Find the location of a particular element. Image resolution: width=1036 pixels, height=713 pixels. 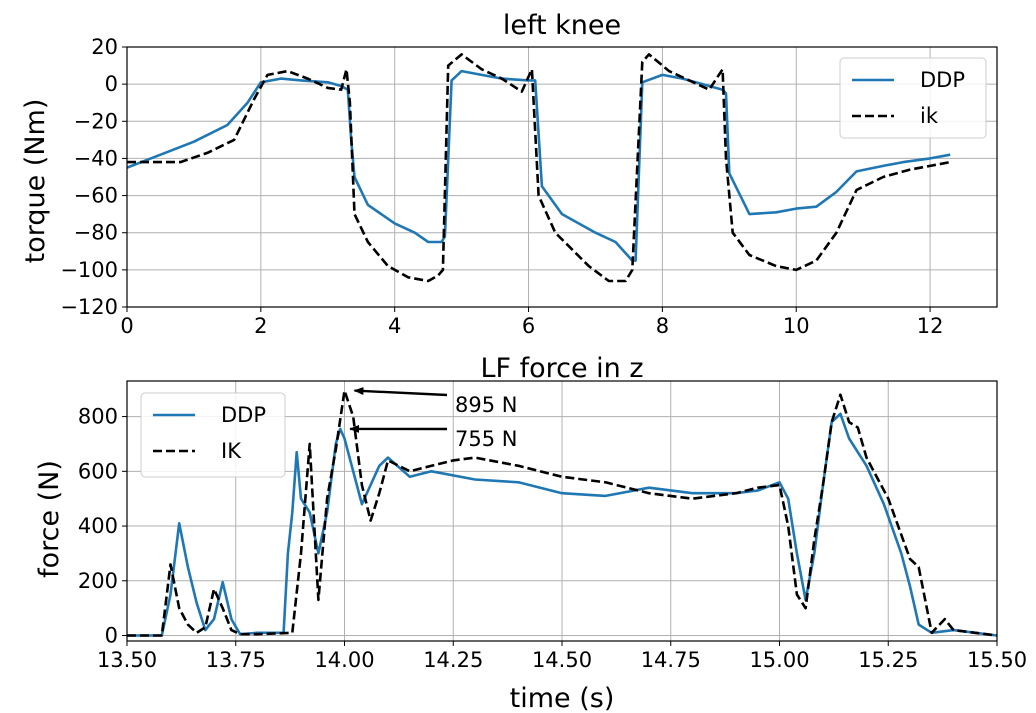

x-tick-label: 6 is located at coordinates (528, 326).